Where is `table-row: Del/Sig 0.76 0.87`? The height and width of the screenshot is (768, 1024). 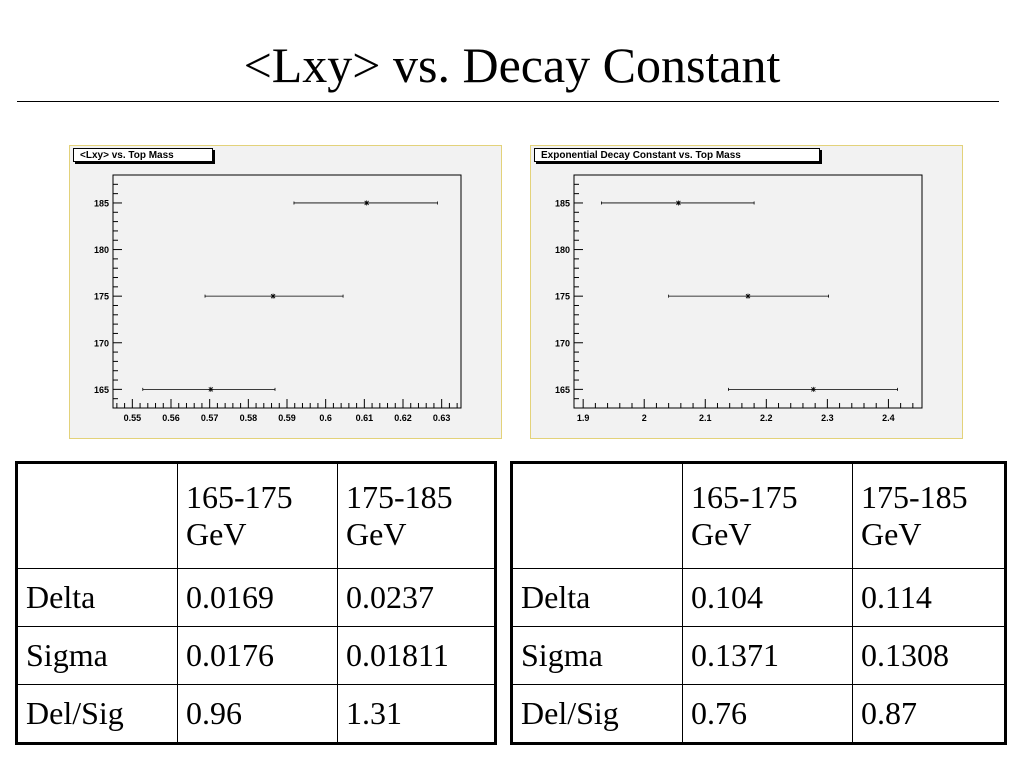
table-row: Del/Sig 0.76 0.87 is located at coordinates (758, 714).